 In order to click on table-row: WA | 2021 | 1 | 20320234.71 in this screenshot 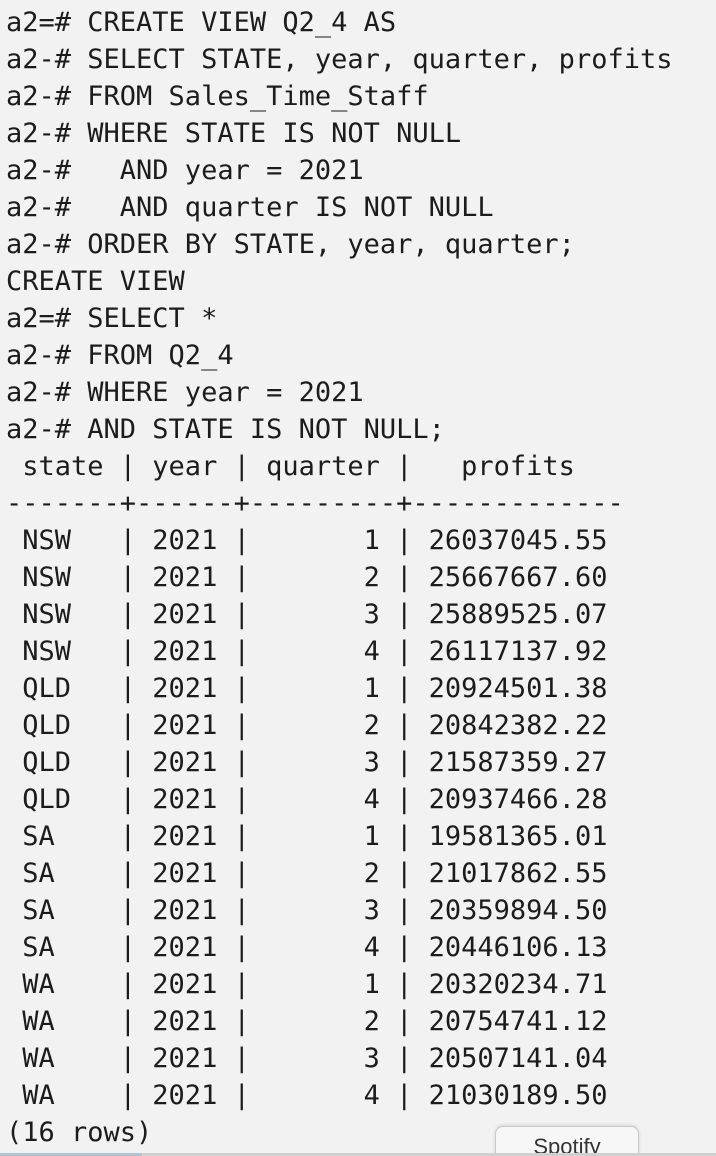, I will do `click(307, 984)`.